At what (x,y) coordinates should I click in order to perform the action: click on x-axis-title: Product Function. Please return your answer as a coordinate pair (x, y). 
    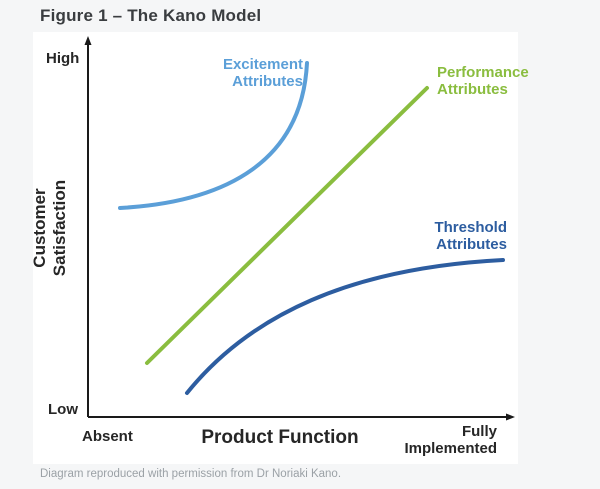
    Looking at the image, I should click on (280, 437).